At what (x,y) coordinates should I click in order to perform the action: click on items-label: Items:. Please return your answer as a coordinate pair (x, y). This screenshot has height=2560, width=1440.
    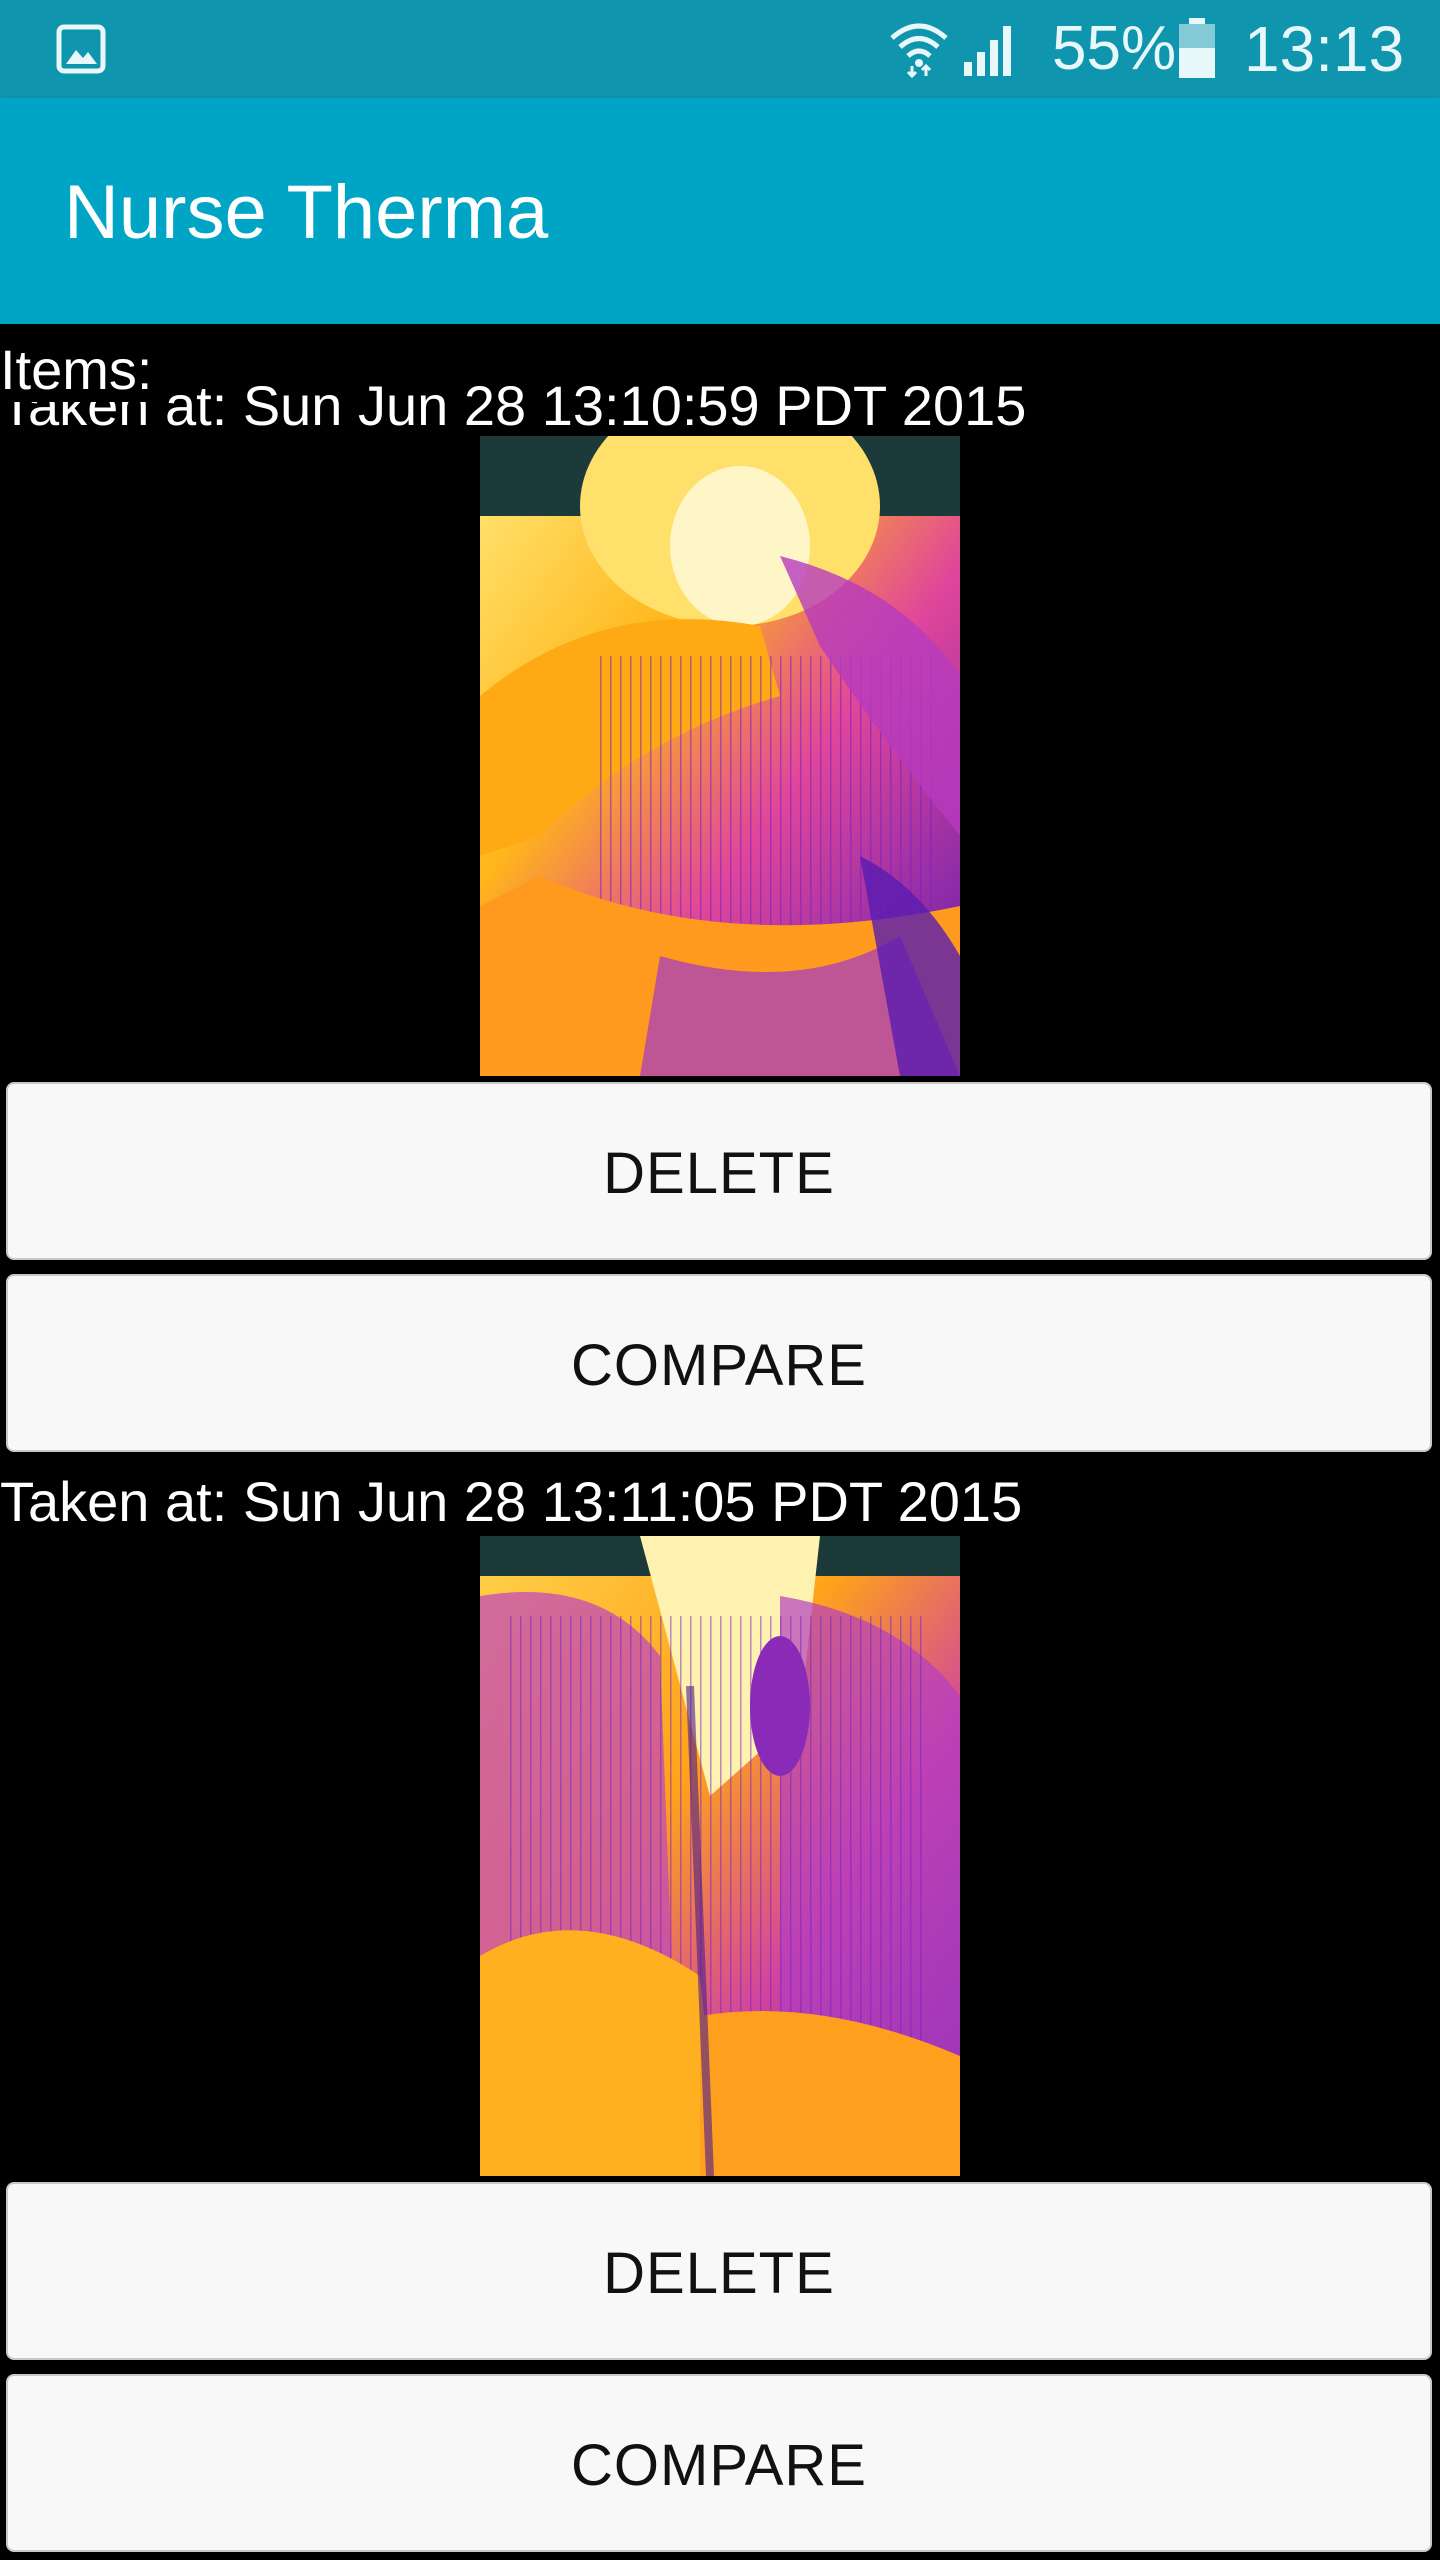
    Looking at the image, I should click on (79, 370).